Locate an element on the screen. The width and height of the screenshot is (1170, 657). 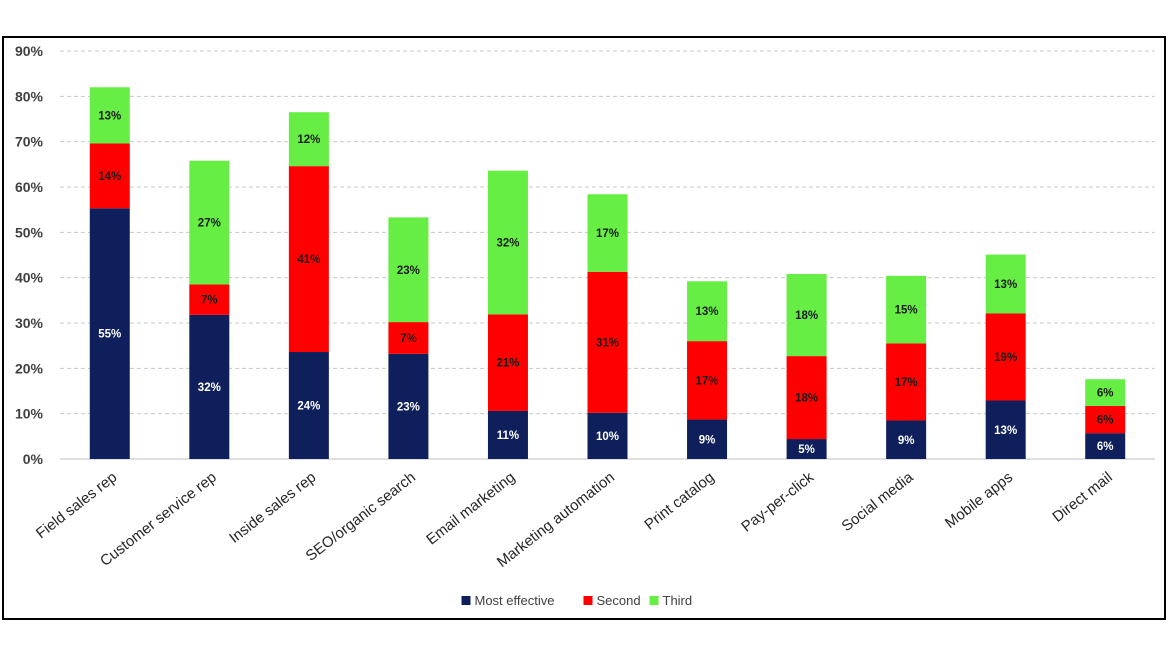
data-label: 21% is located at coordinates (507, 364).